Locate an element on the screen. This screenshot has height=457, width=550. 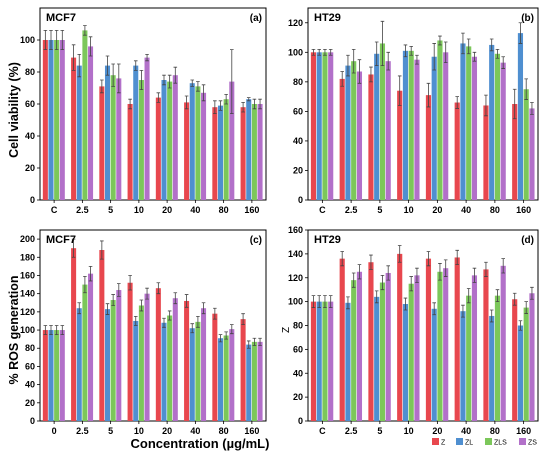
bar-zl-C is located at coordinates (319, 361).